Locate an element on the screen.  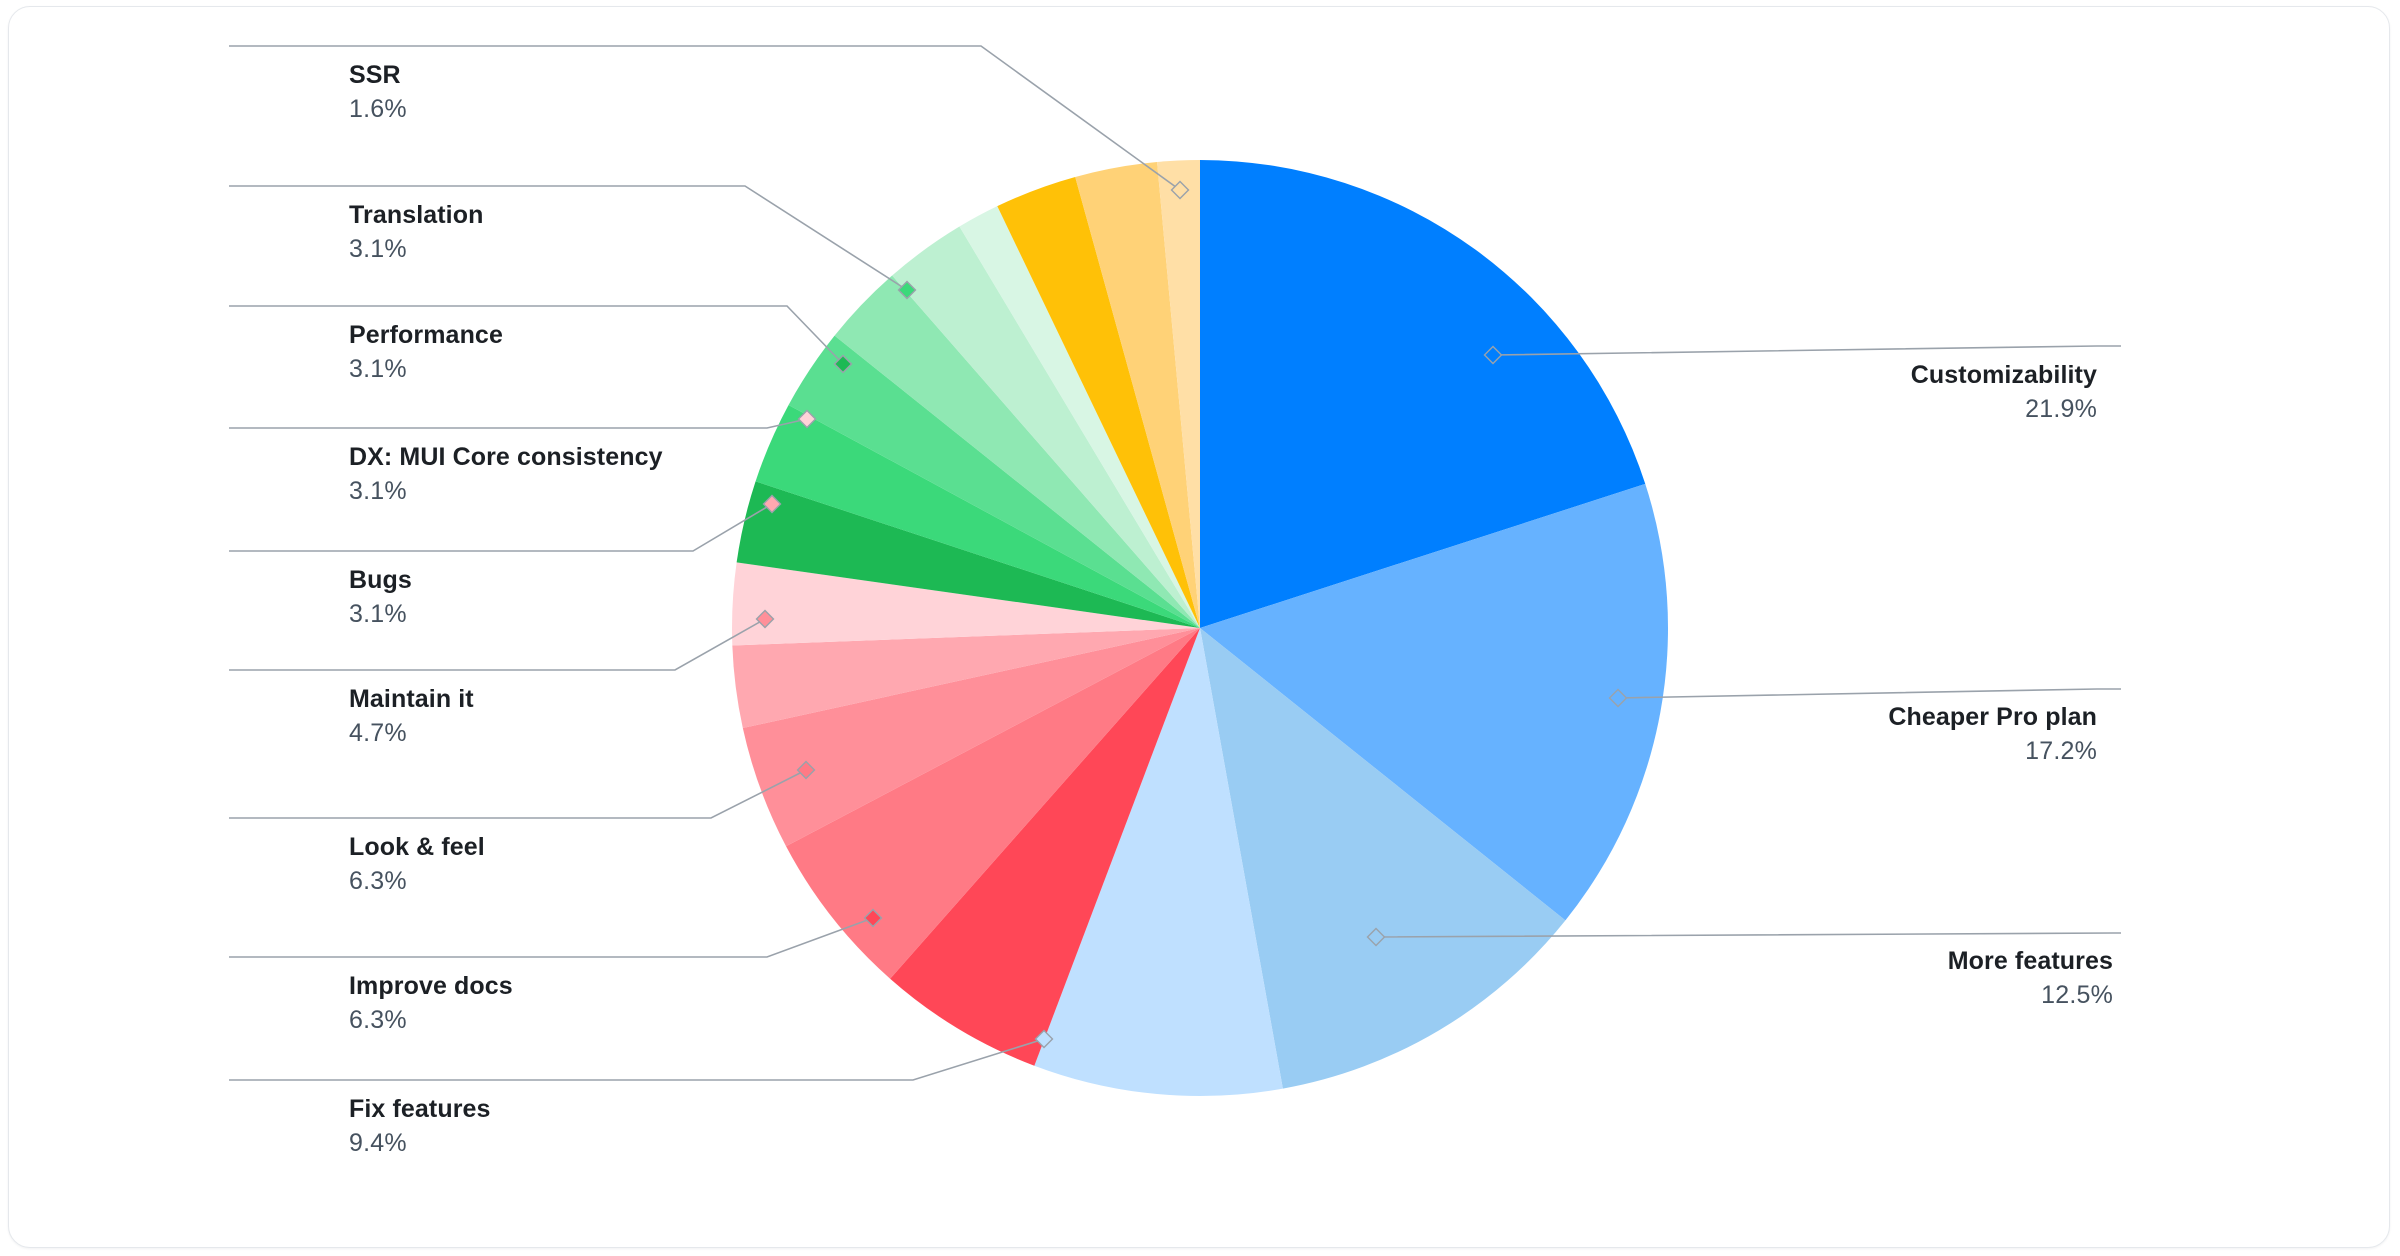
pie-label: SSR 1.6% is located at coordinates (378, 94).